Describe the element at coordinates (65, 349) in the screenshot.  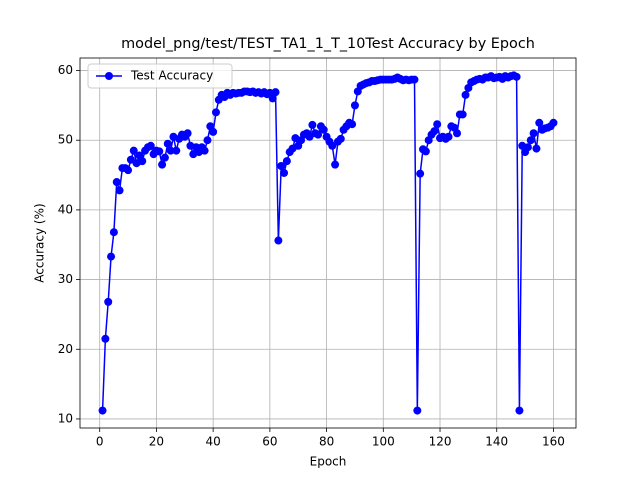
I see `y-tick-label: 20` at that location.